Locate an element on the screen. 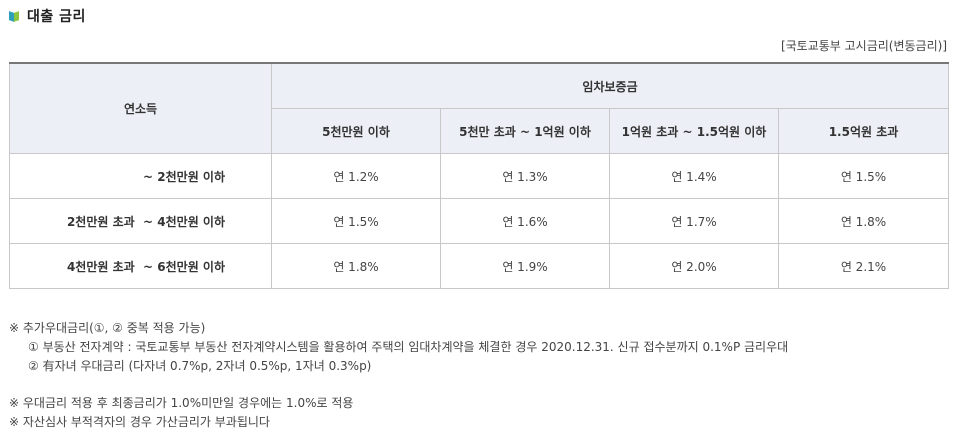 Image resolution: width=964 pixels, height=439 pixels. min-rate-note: ※ 우대금리 적용 후 최종금리가 1.0%미만일 경우에는 1.0%로 적용 is located at coordinates (181, 403).